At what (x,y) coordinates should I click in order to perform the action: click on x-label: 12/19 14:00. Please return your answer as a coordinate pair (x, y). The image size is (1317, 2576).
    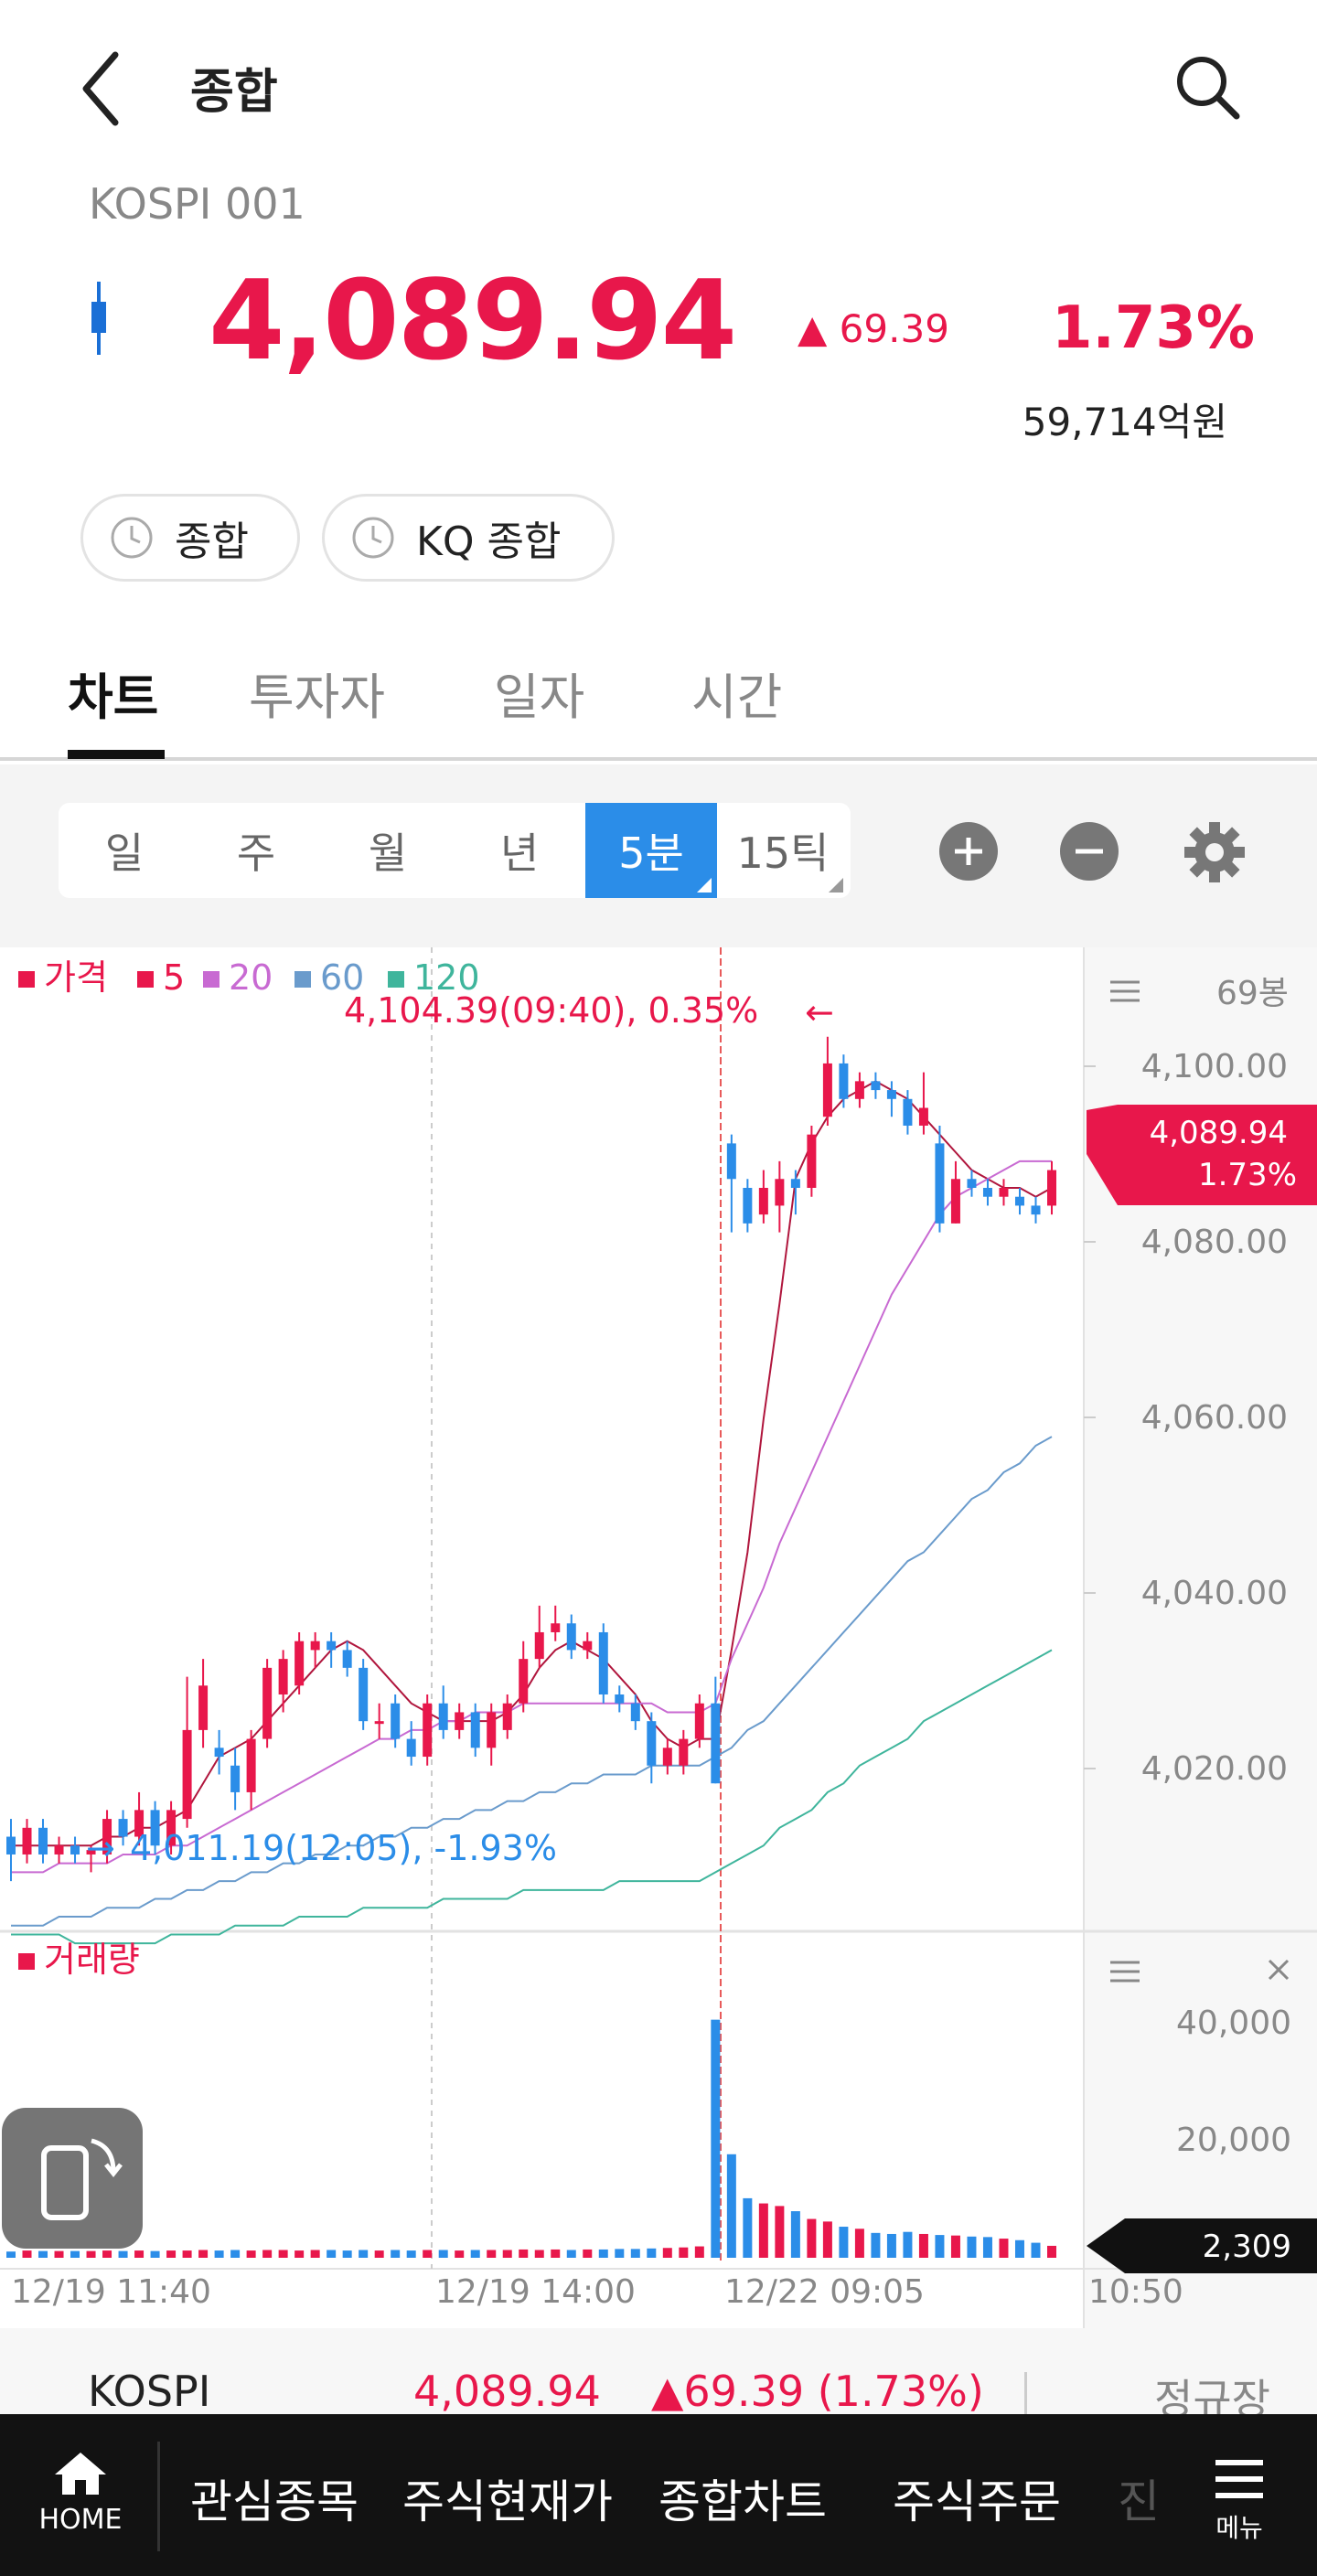
    Looking at the image, I should click on (535, 2292).